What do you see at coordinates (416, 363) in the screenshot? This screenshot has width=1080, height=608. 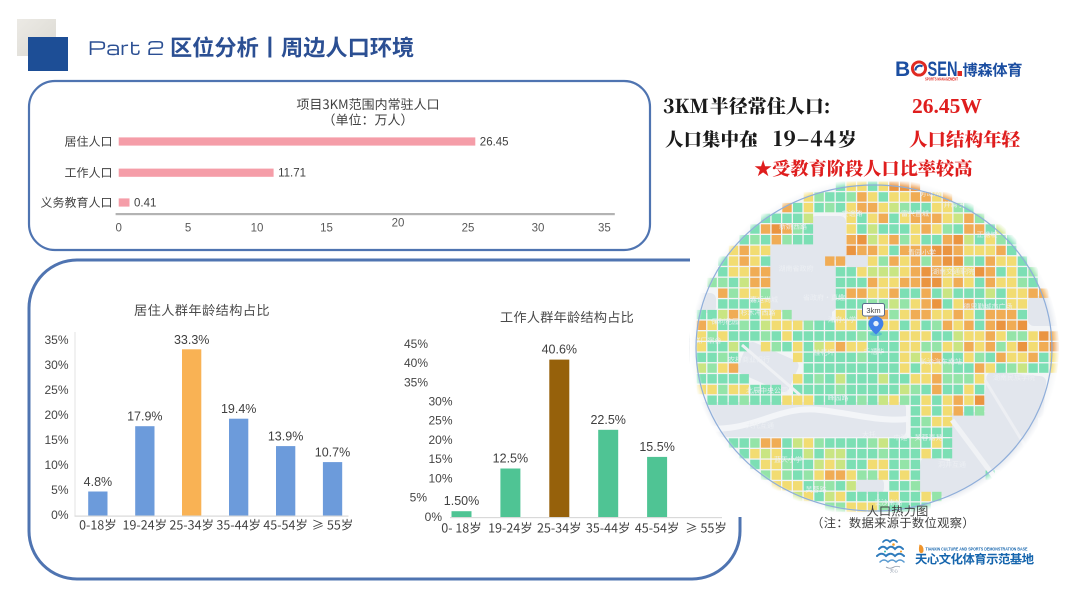 I see `svg-text: 40%` at bounding box center [416, 363].